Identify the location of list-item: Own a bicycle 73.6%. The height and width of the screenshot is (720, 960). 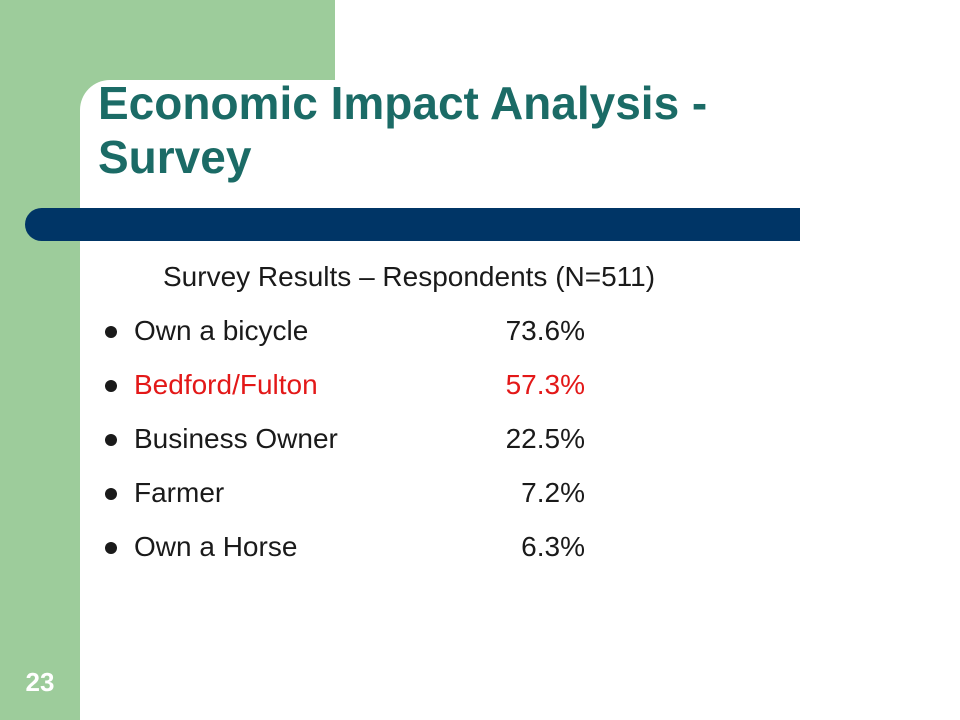
(350, 340).